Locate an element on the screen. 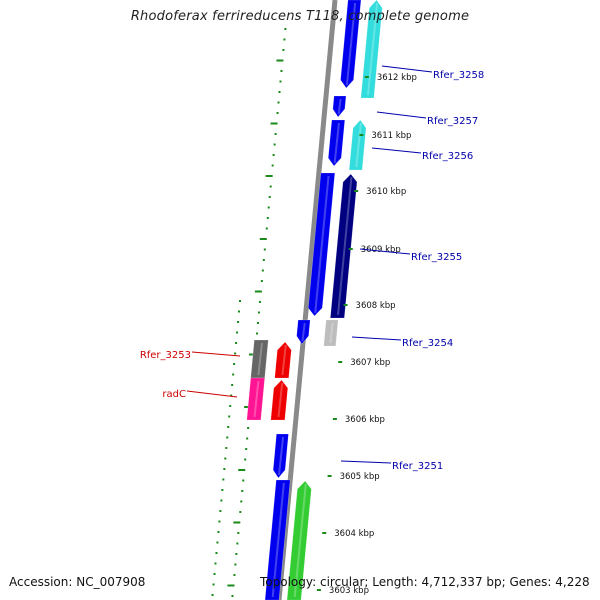 Image resolution: width=600 pixels, height=600 pixels. scale-tick-label: 3609 kbp is located at coordinates (381, 250).